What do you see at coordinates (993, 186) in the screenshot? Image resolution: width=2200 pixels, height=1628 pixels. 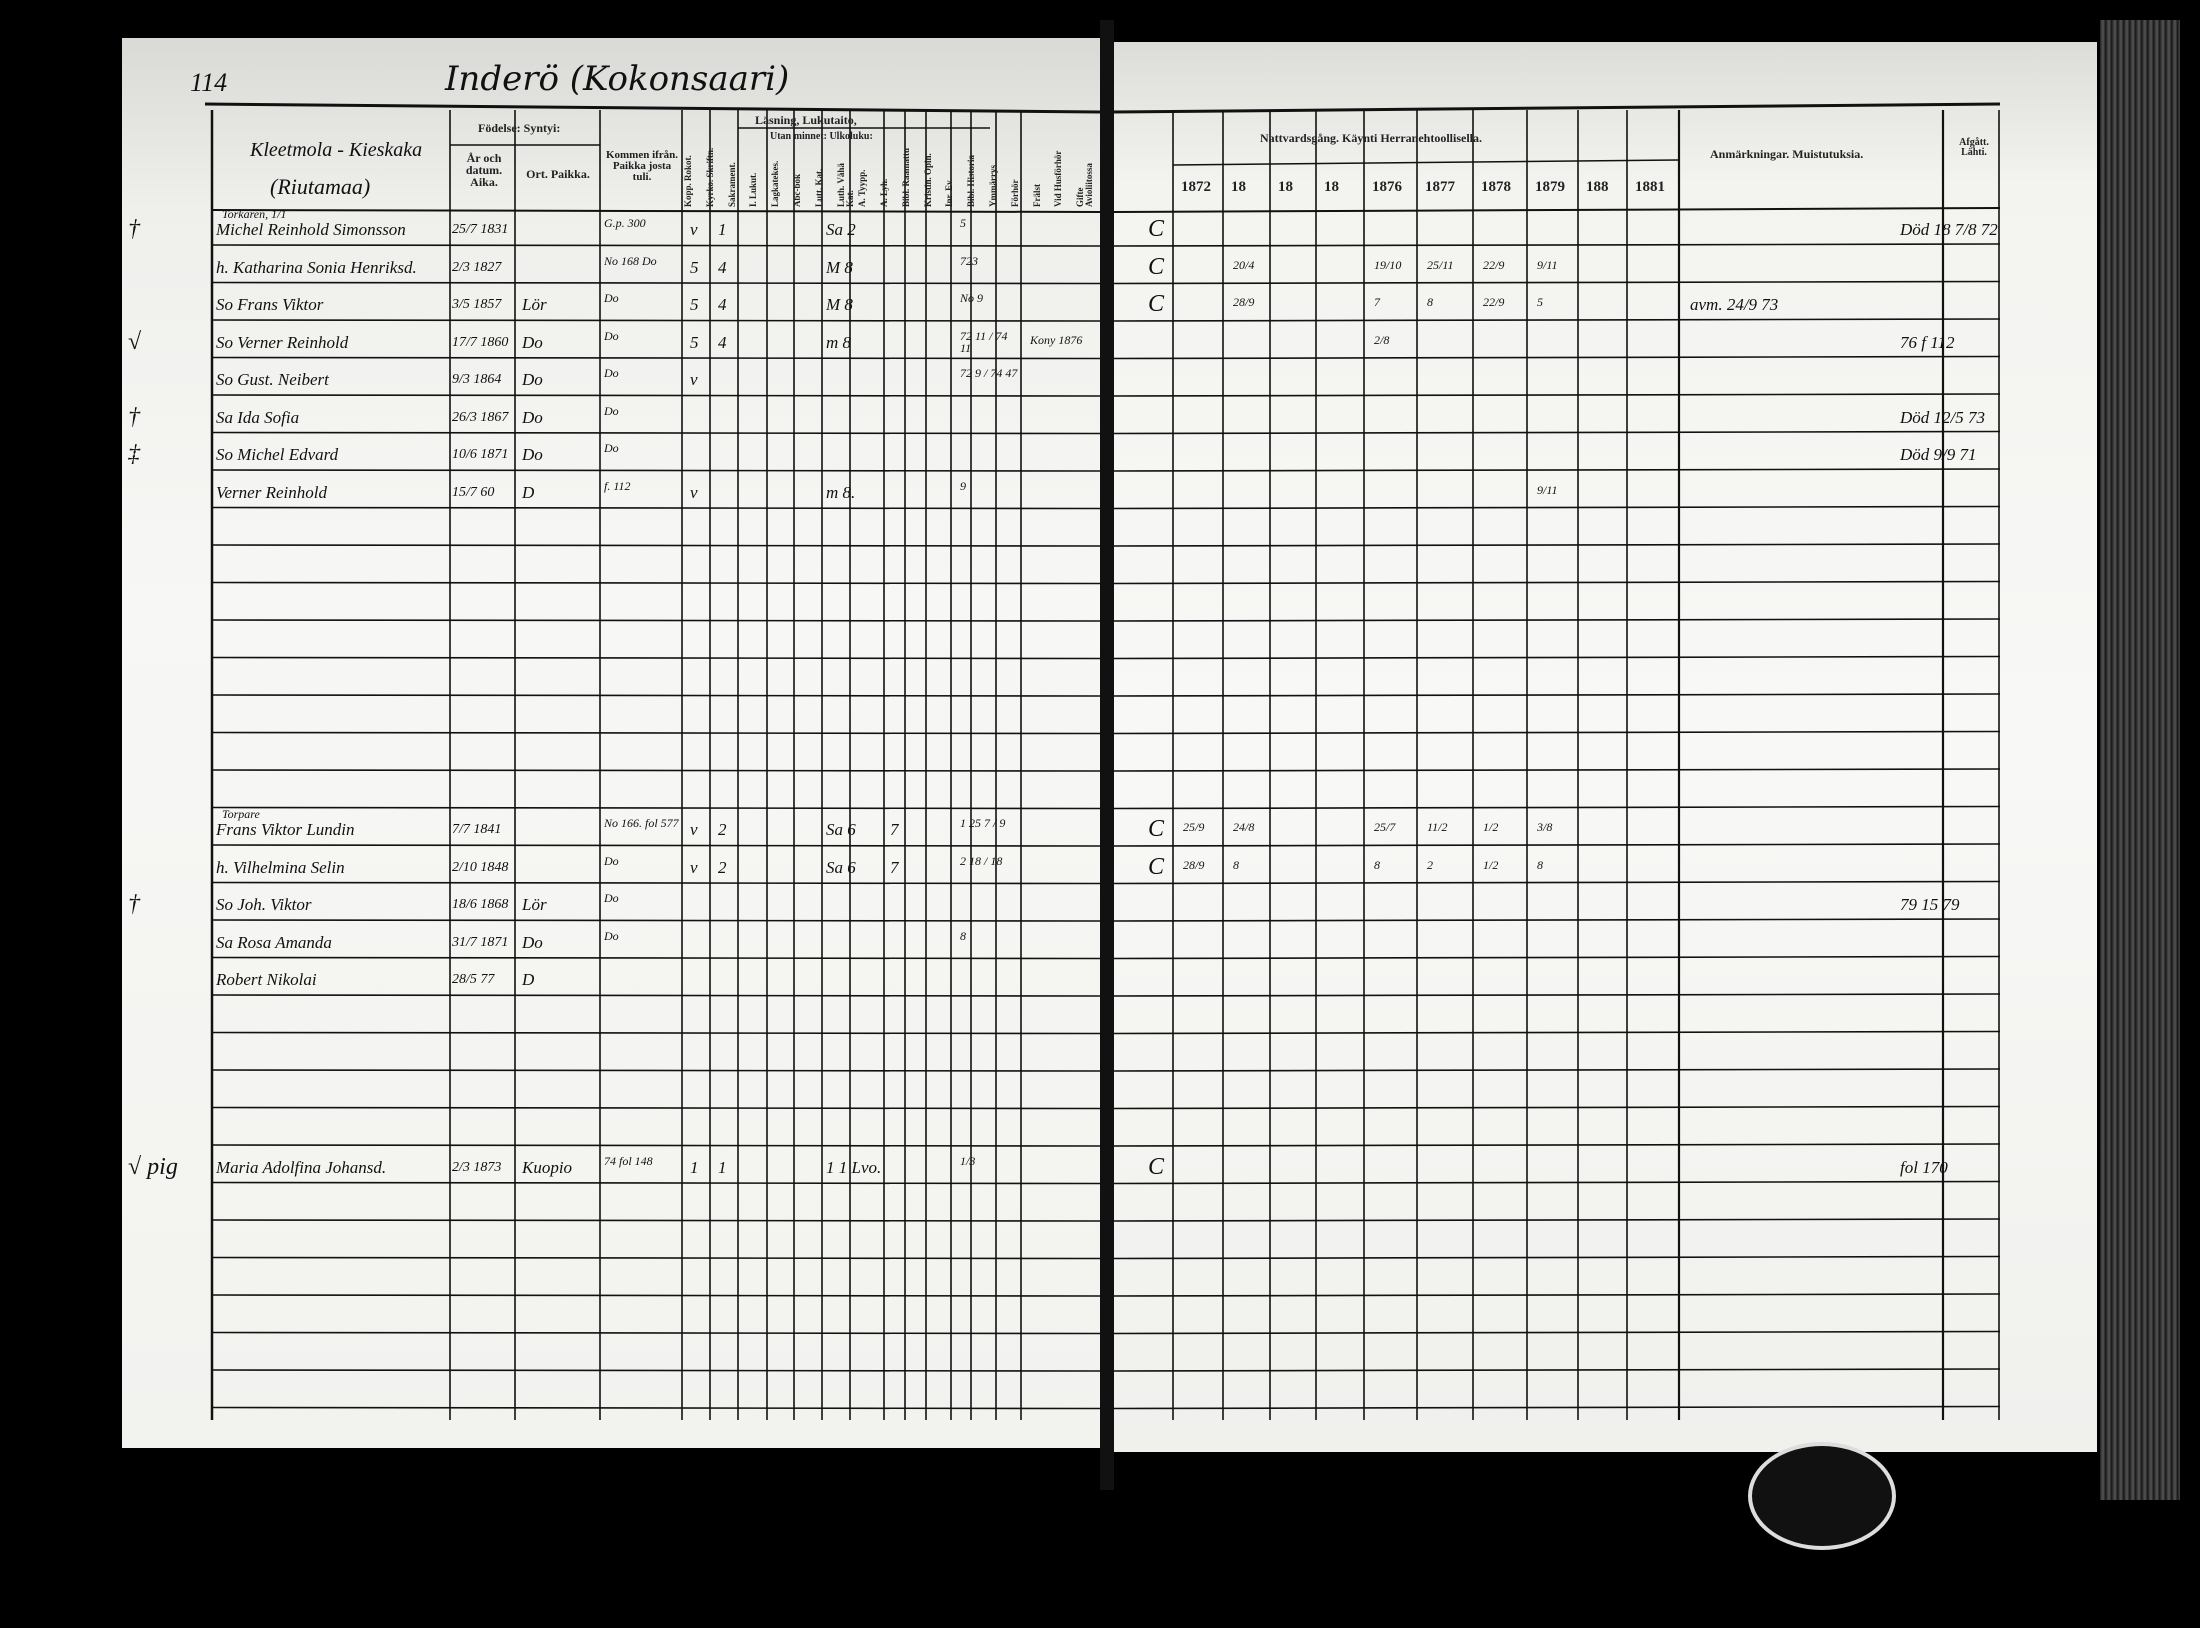 I see `column-header: Ymmärrys` at bounding box center [993, 186].